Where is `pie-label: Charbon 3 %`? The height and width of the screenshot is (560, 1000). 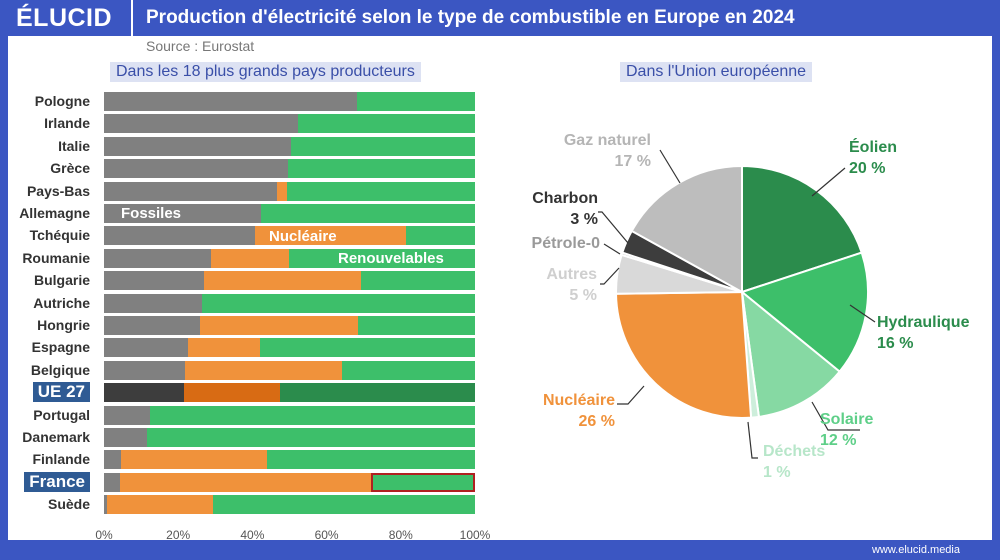 pie-label: Charbon 3 % is located at coordinates (565, 209).